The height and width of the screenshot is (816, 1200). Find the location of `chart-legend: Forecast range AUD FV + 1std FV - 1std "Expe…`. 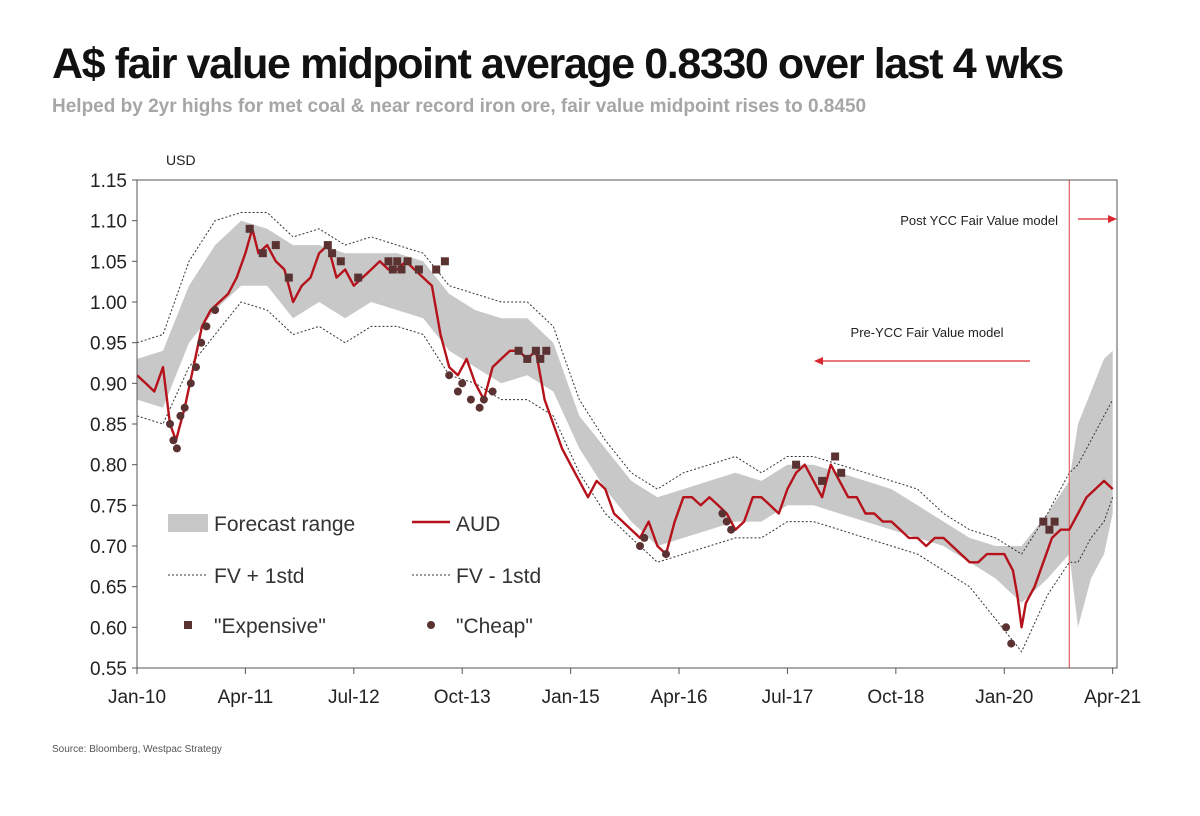

chart-legend: Forecast range AUD FV + 1std FV - 1std "Expe… is located at coordinates (354, 575).